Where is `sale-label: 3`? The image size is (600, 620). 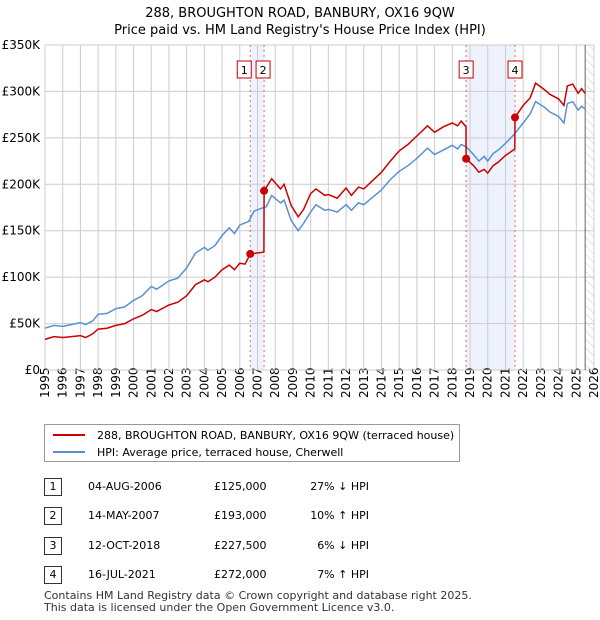 sale-label: 3 is located at coordinates (466, 70).